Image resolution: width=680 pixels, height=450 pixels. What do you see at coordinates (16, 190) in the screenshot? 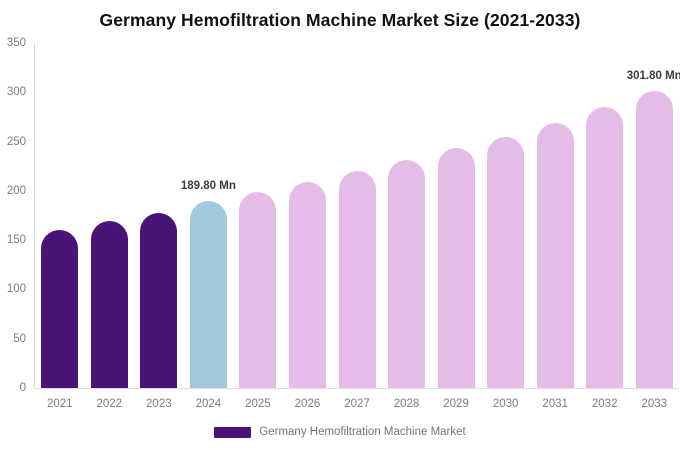
I see `y-axis-tick-200: 200` at bounding box center [16, 190].